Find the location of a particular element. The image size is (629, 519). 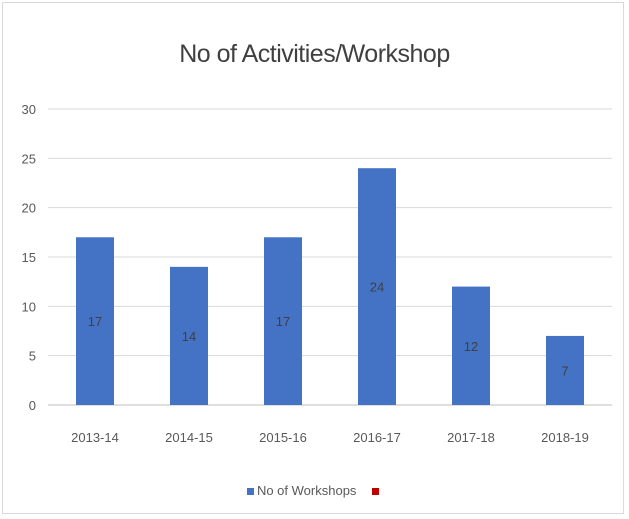

y-tick-label: 15 is located at coordinates (29, 257).